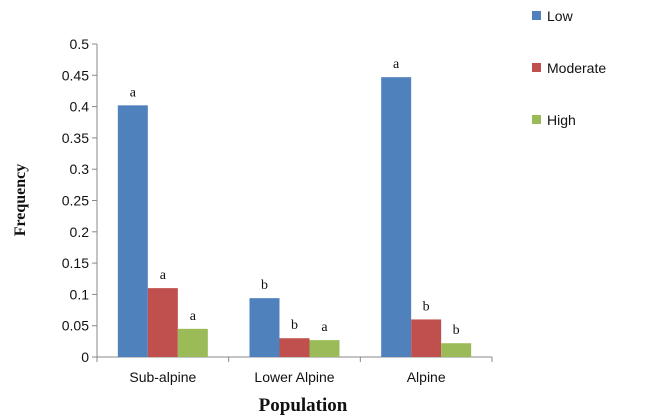 The image size is (650, 419). Describe the element at coordinates (85, 357) in the screenshot. I see `y-tick-label: 0` at that location.